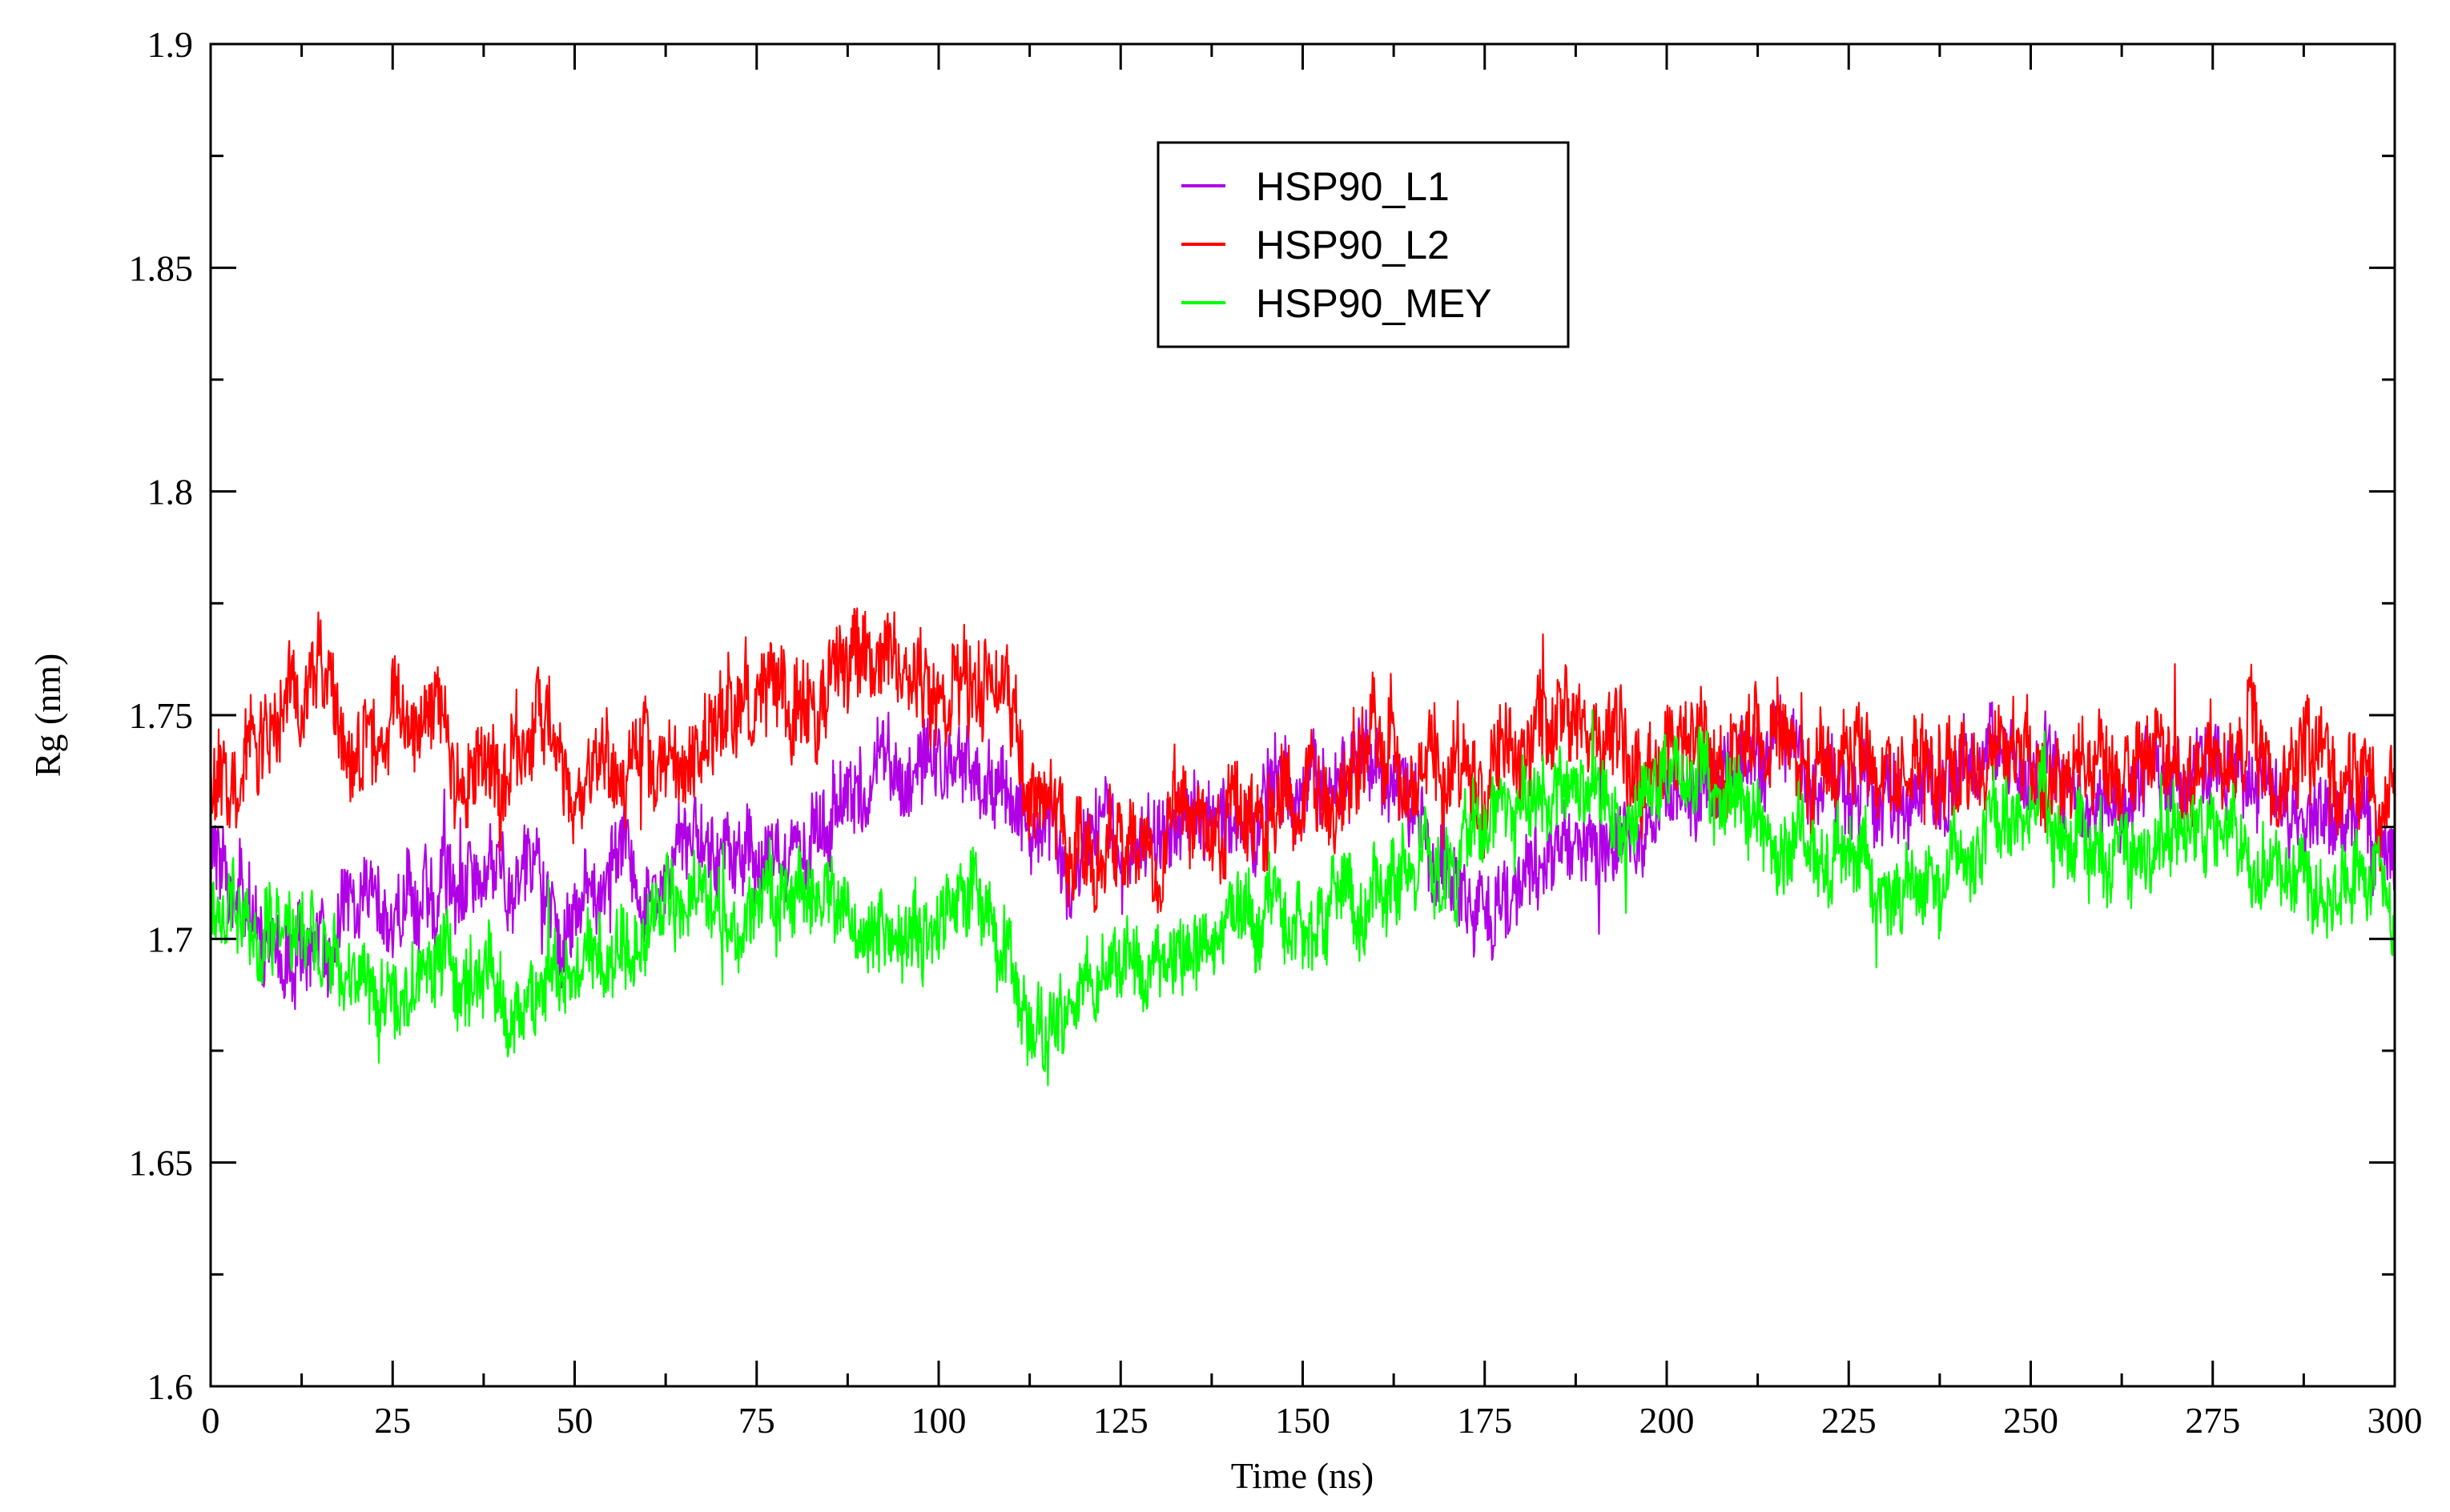  Describe the element at coordinates (1374, 303) in the screenshot. I see `legend-label-hsp90-mey: HSP90_MEY` at that location.